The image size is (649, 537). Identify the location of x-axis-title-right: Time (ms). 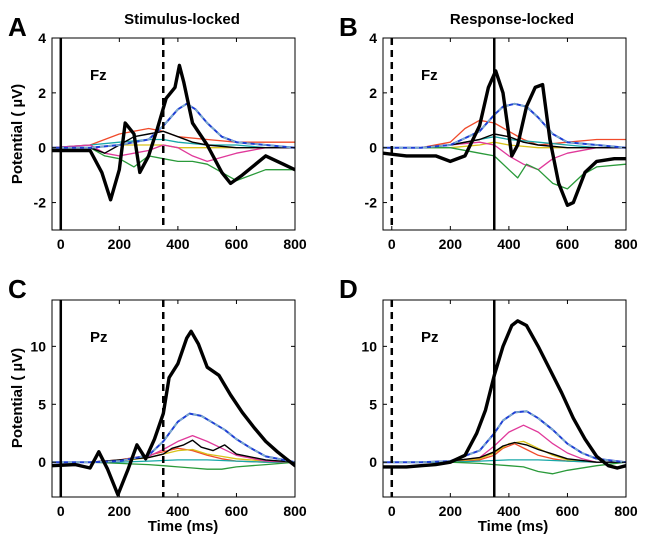
(513, 526).